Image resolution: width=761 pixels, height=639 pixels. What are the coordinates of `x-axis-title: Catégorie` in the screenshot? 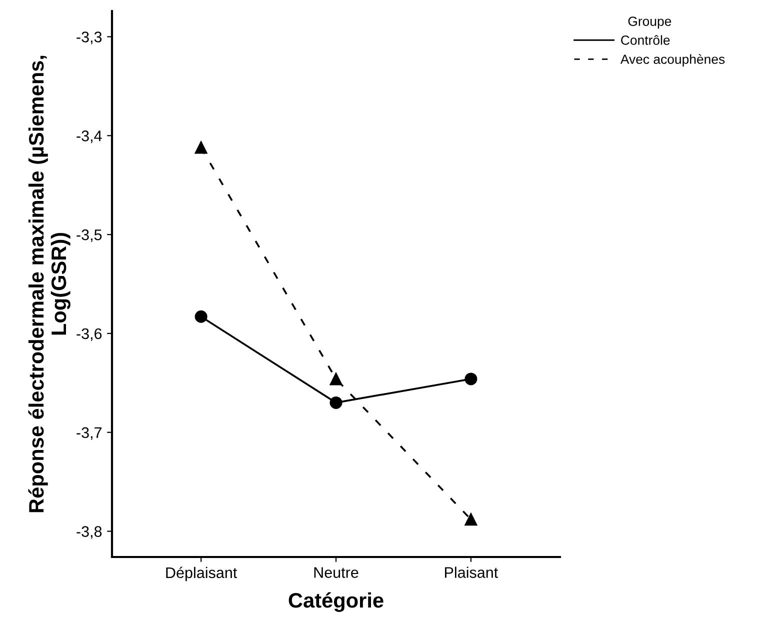 It's located at (336, 602).